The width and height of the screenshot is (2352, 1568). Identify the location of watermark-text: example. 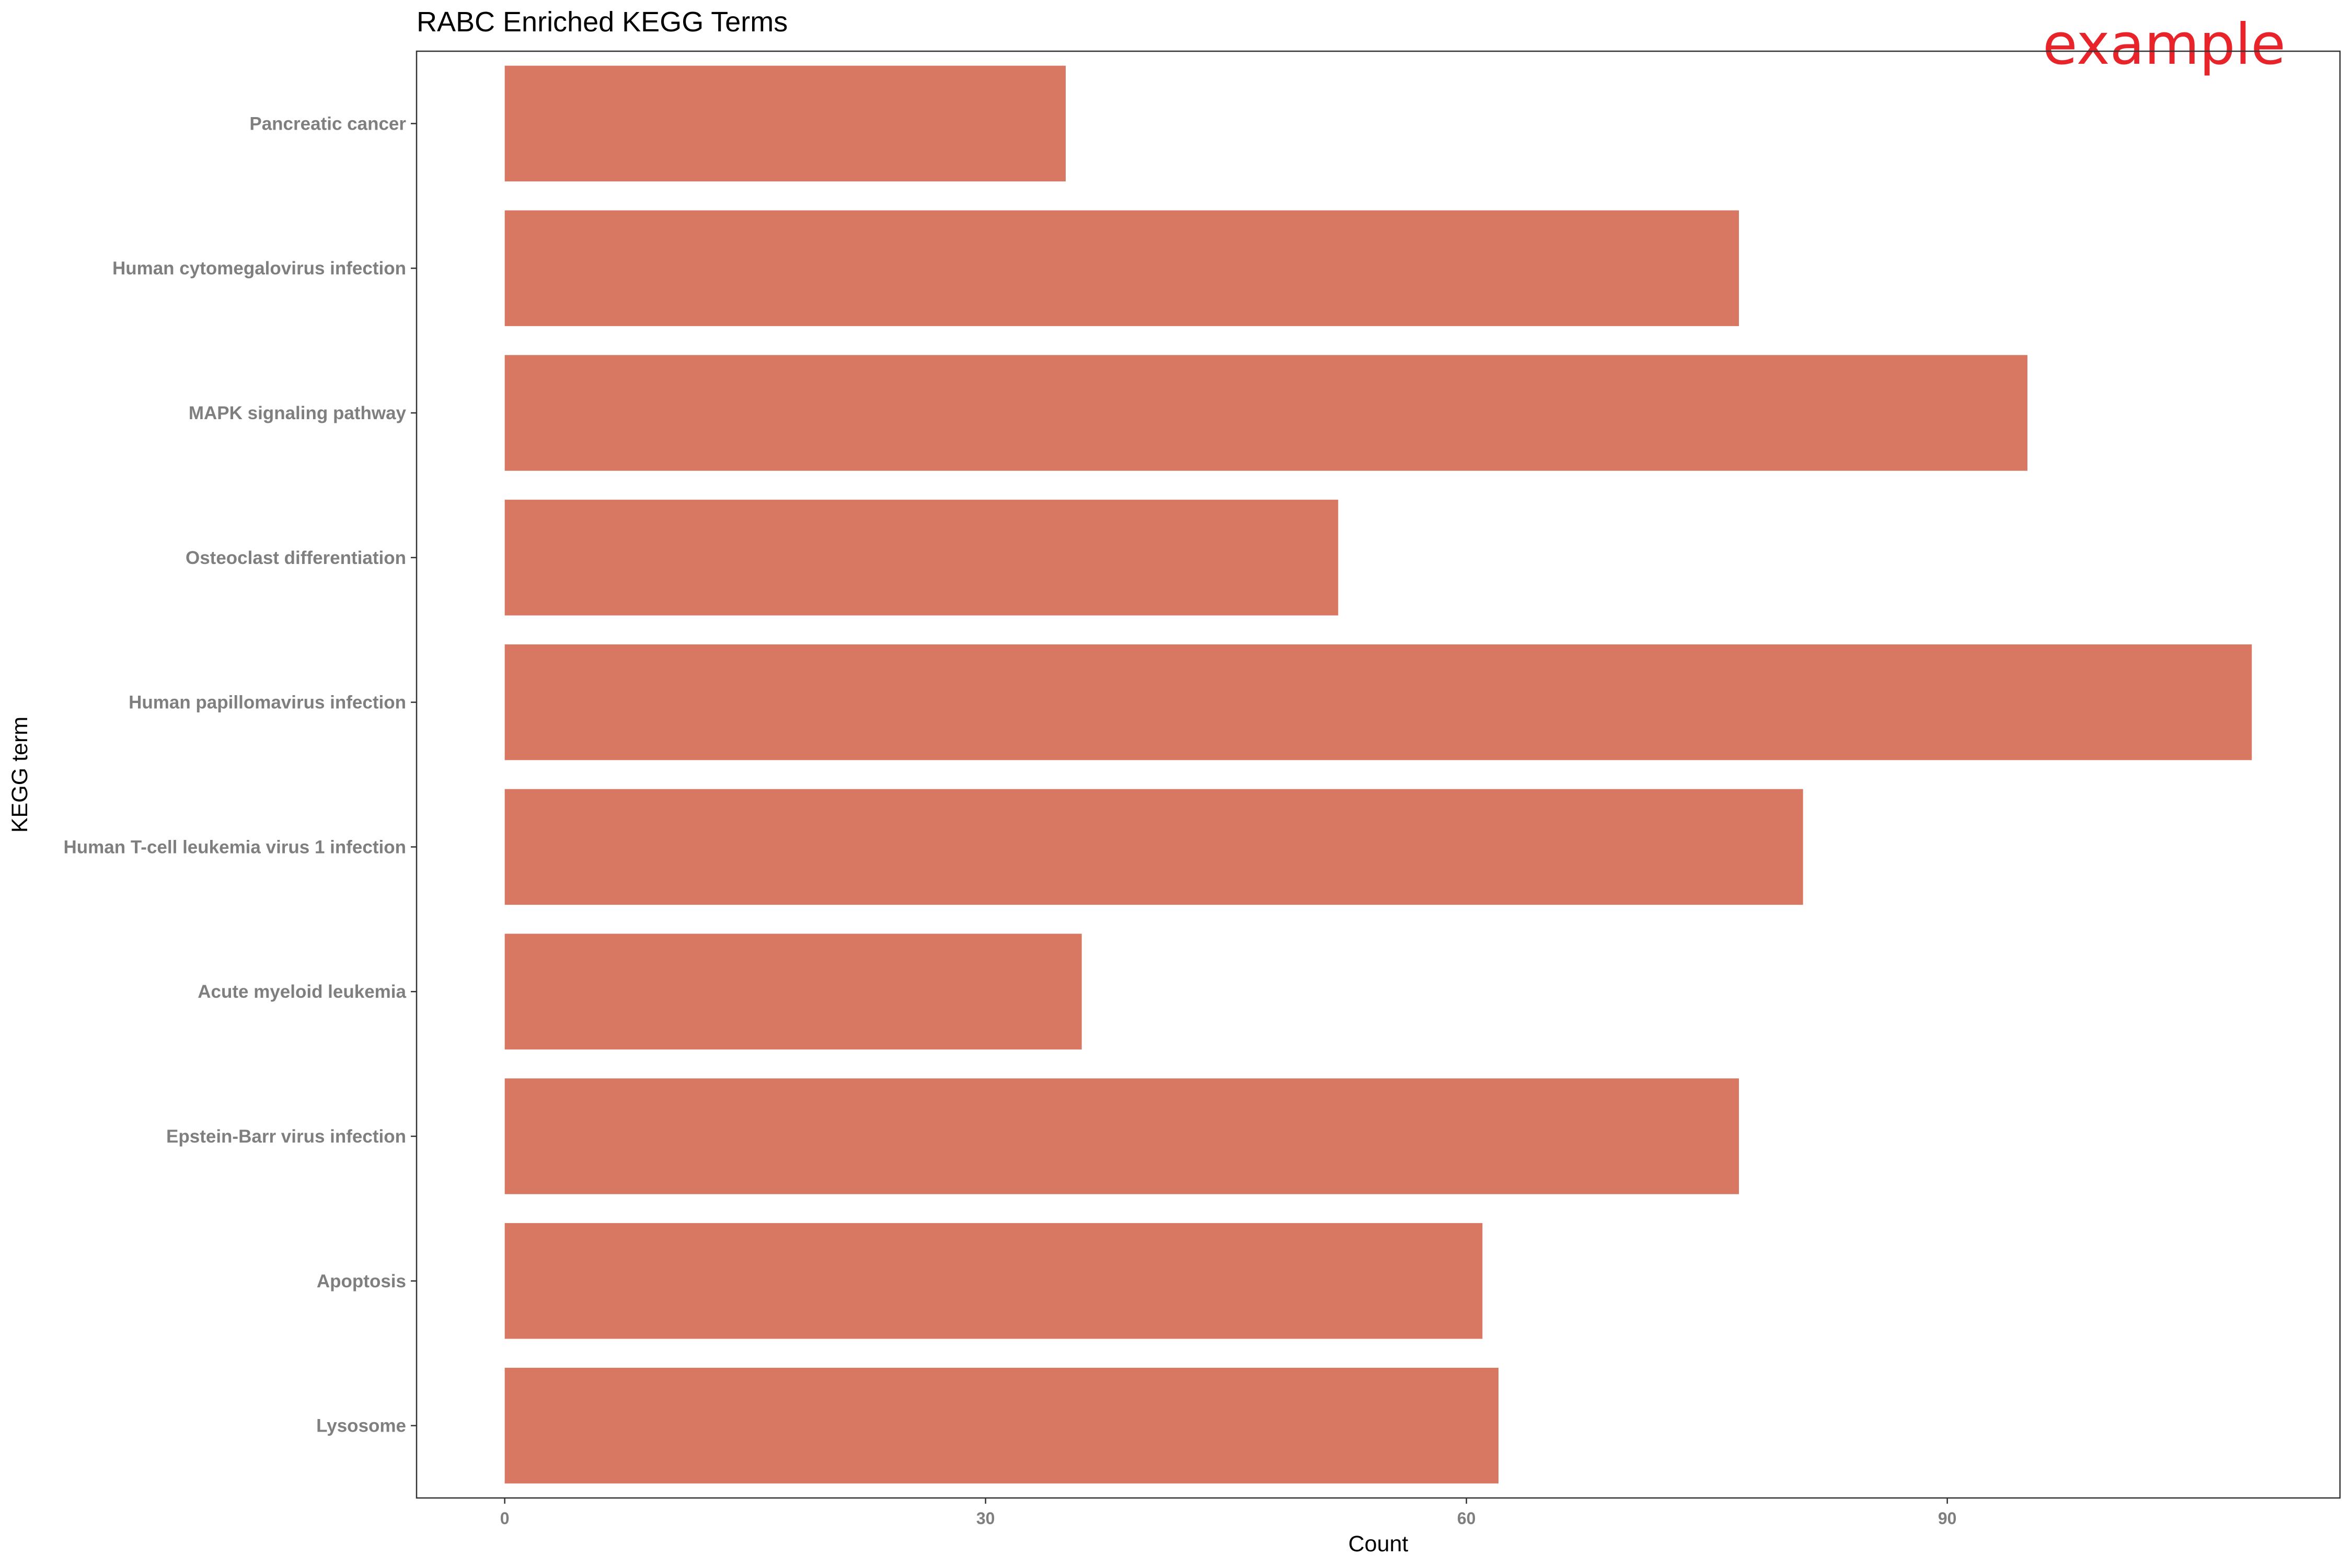
(2164, 44).